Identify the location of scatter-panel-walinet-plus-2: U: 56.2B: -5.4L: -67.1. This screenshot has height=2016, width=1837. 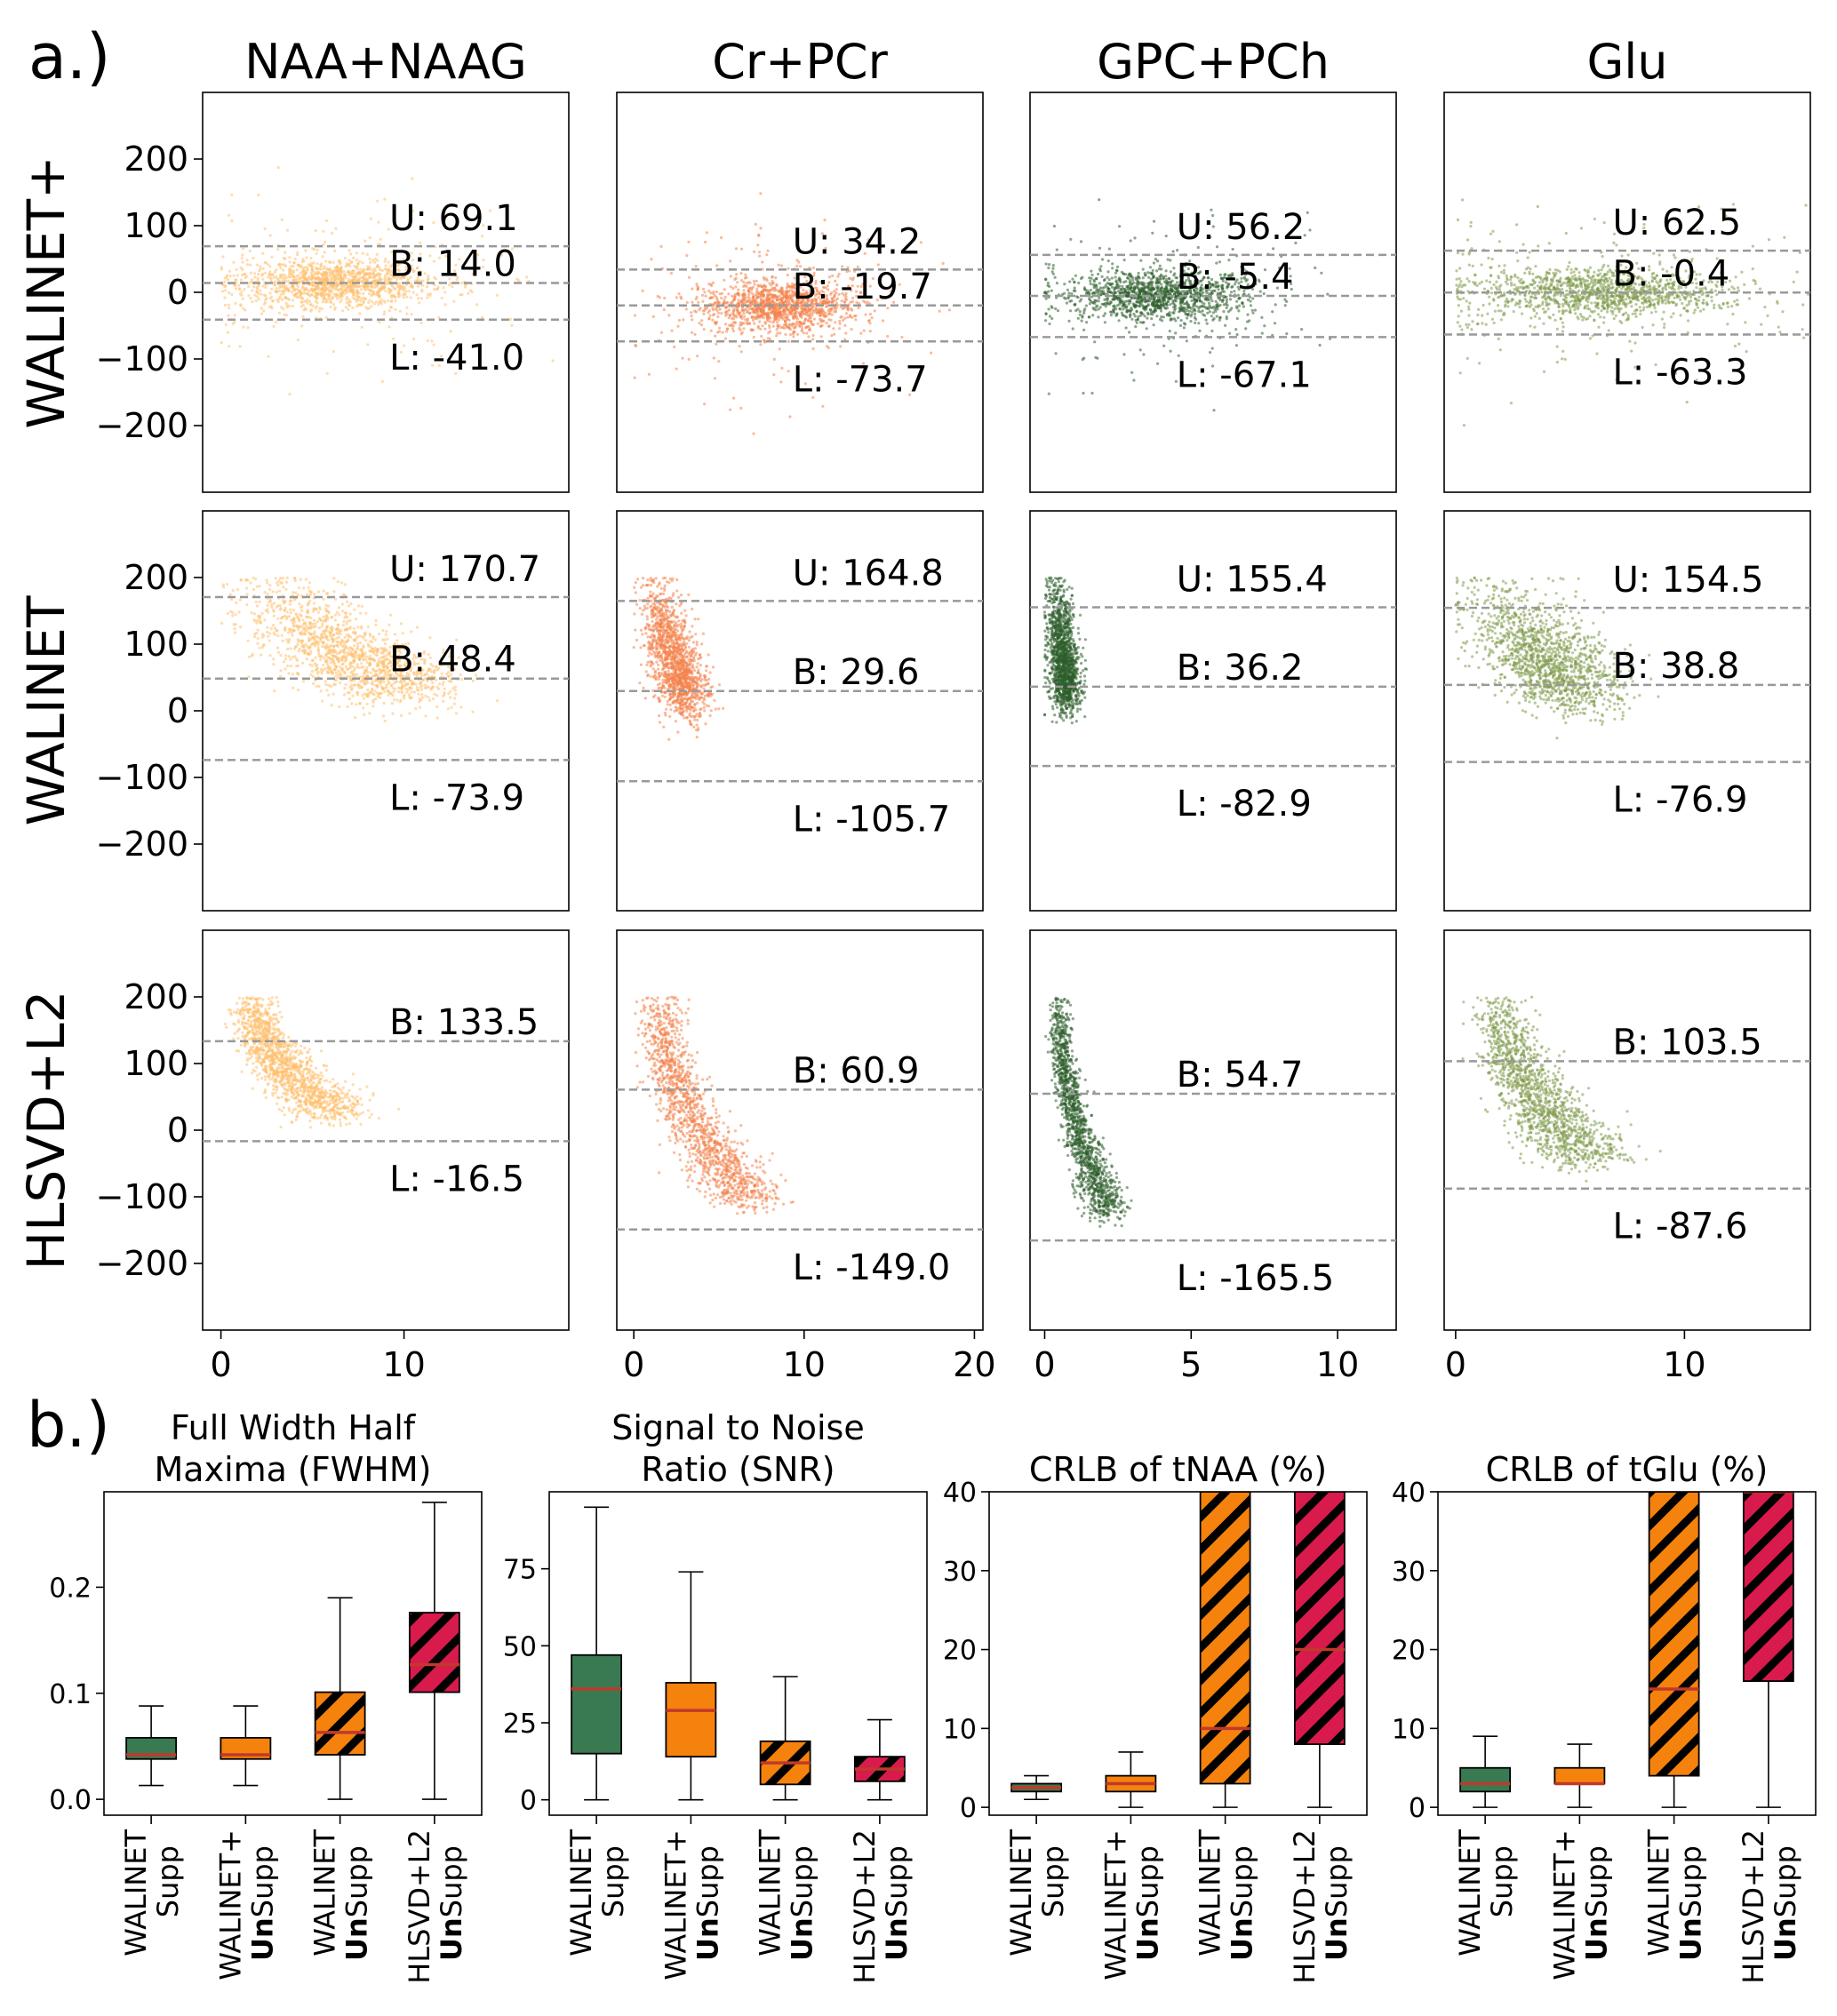
(1213, 293).